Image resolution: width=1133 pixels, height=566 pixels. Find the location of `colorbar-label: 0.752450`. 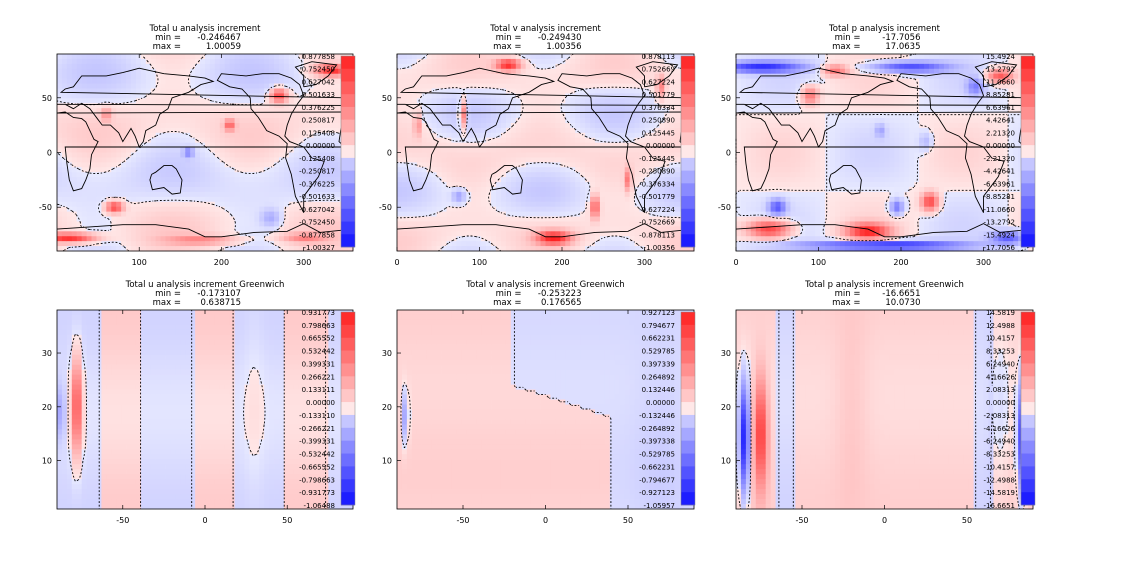

colorbar-label: 0.752450 is located at coordinates (318, 70).